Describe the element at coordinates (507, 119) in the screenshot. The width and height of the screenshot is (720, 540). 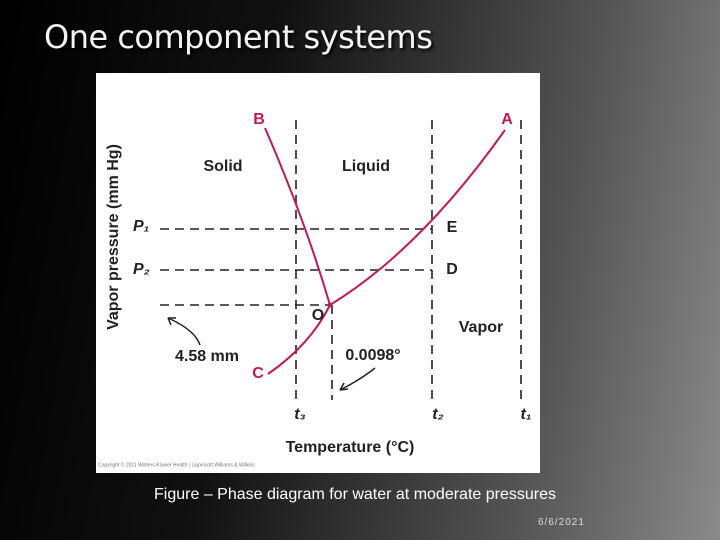
I see `point-label: A` at that location.